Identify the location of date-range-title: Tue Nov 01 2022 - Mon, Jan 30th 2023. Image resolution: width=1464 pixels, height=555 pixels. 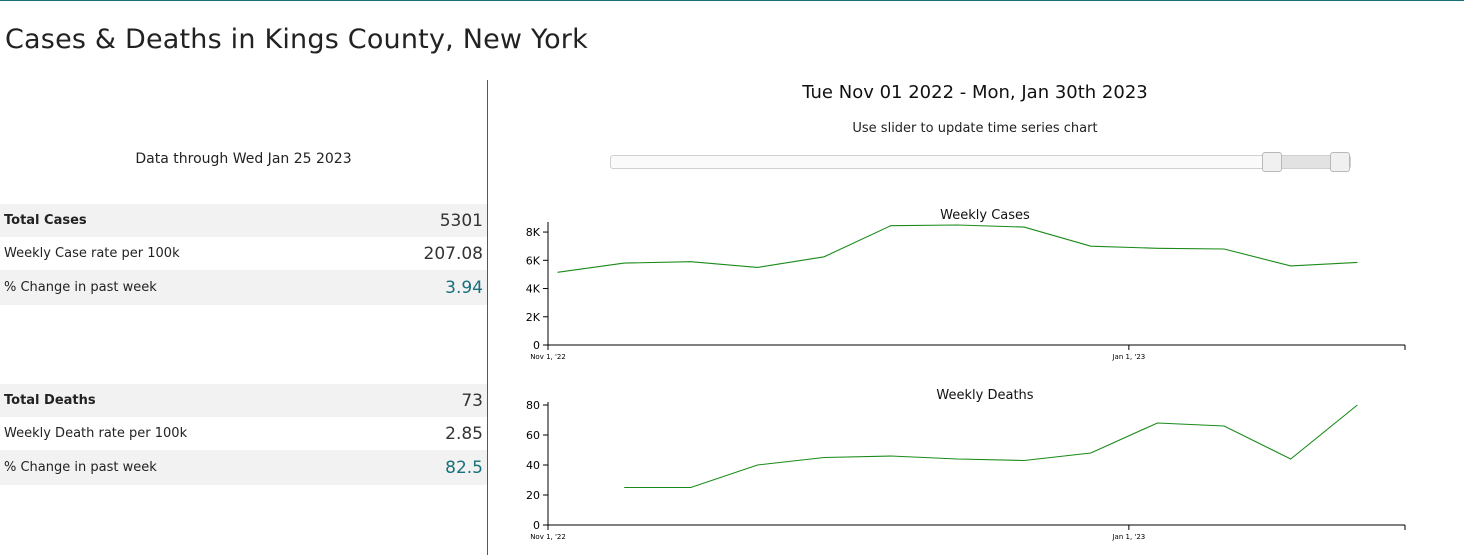
(975, 92).